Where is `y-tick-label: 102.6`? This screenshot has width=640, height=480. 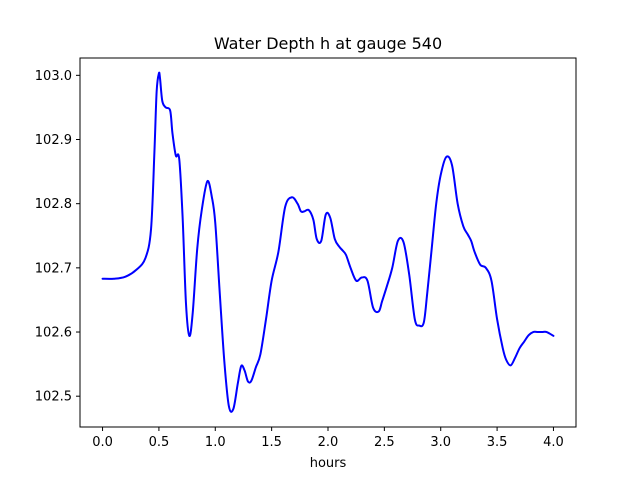
y-tick-label: 102.6 is located at coordinates (53, 333).